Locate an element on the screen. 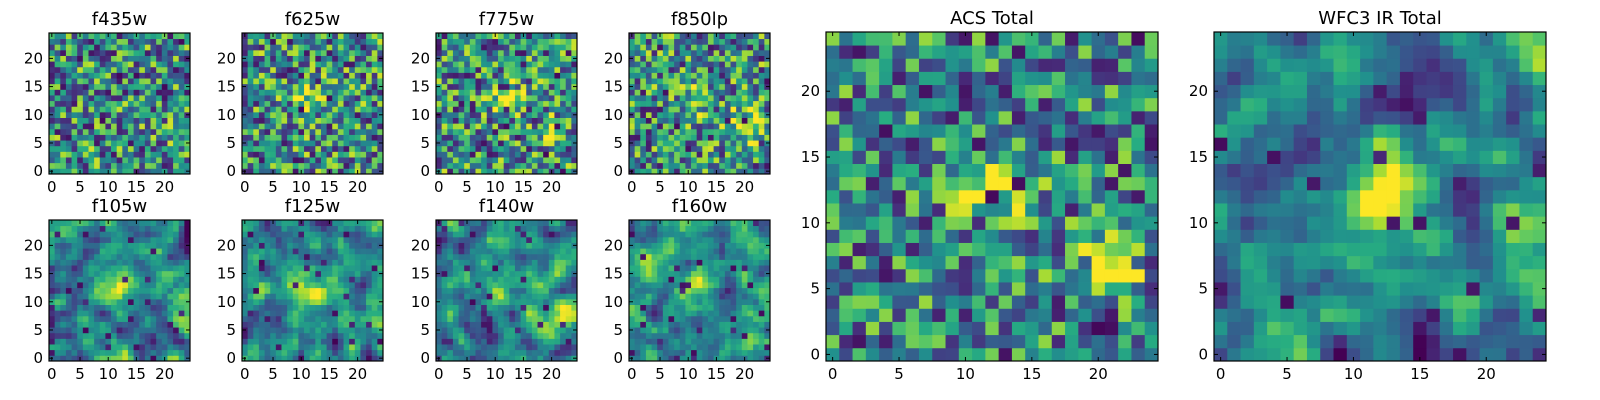 This screenshot has height=400, width=1600. x-tick-label: 10 is located at coordinates (108, 187).